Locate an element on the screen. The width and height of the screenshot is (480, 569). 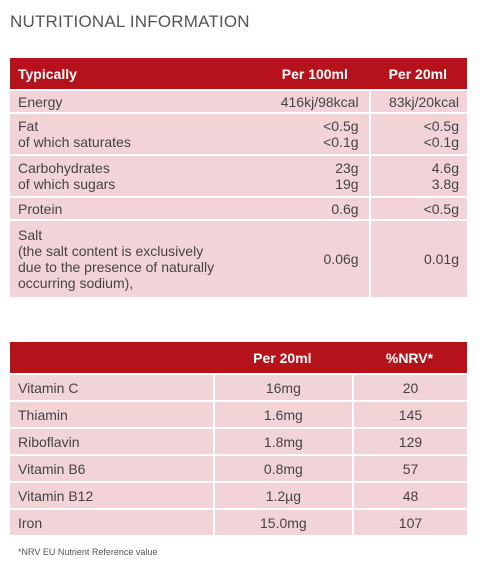
table-row: Protein 0.6g <0.5g is located at coordinates (238, 209).